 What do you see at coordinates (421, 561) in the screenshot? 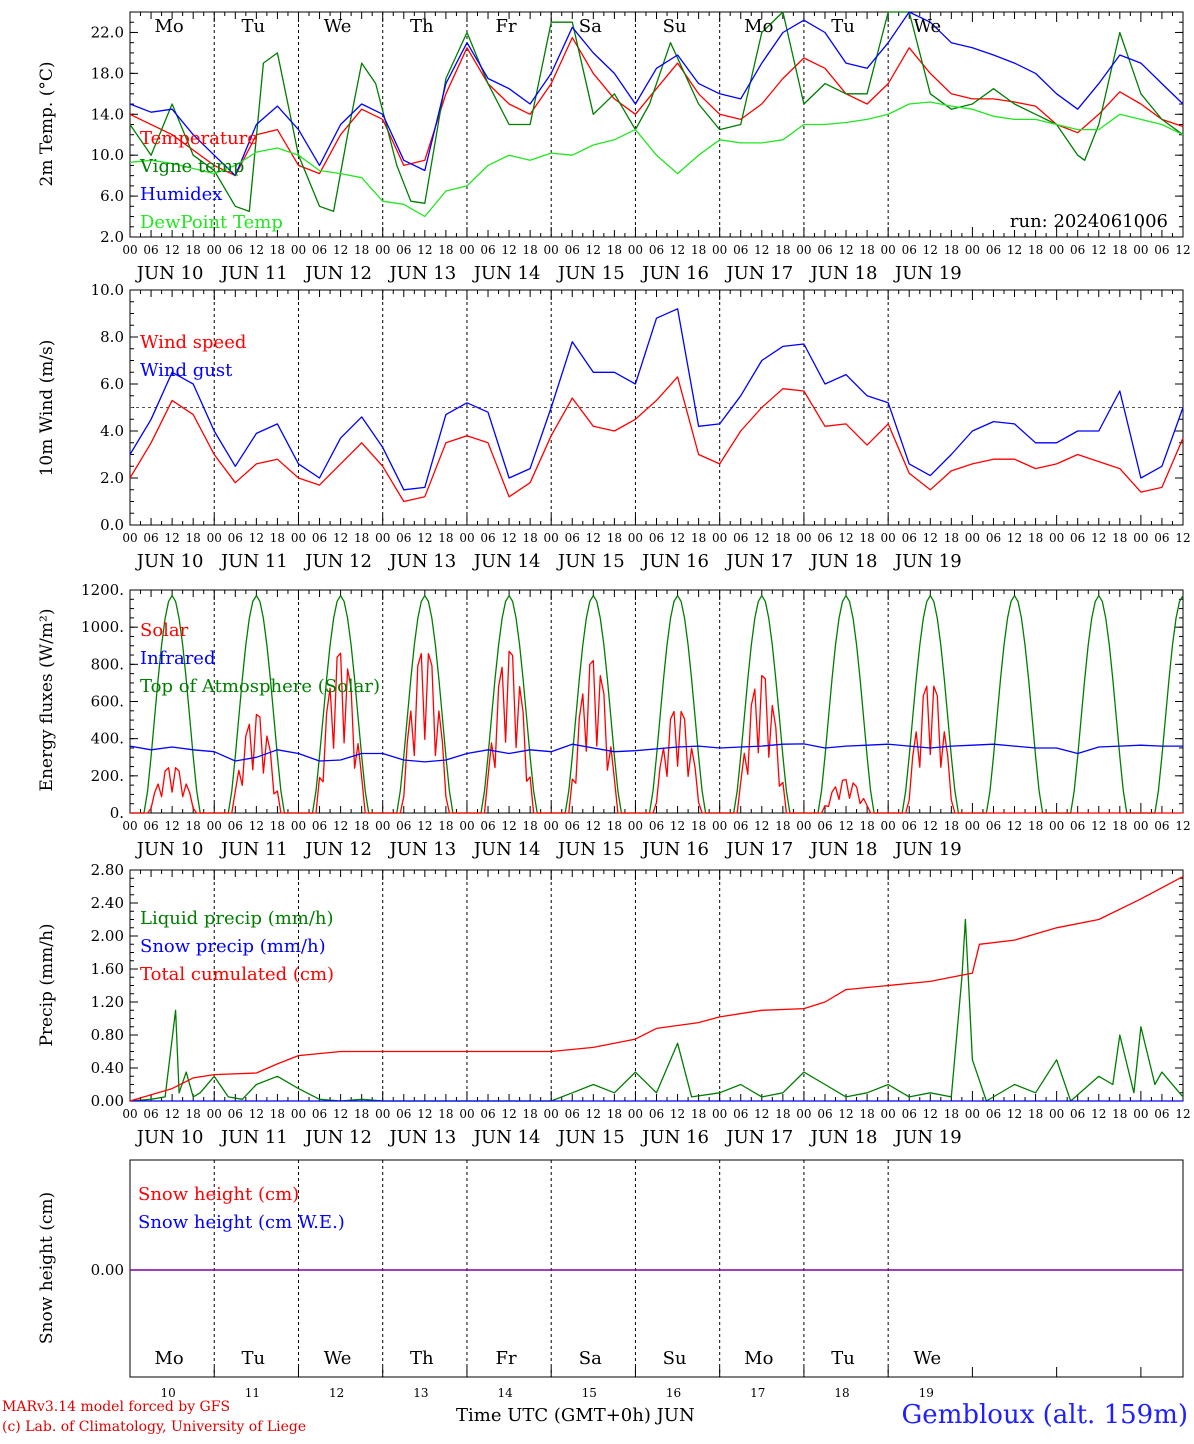
I see `wind-date-label: JUN 13` at bounding box center [421, 561].